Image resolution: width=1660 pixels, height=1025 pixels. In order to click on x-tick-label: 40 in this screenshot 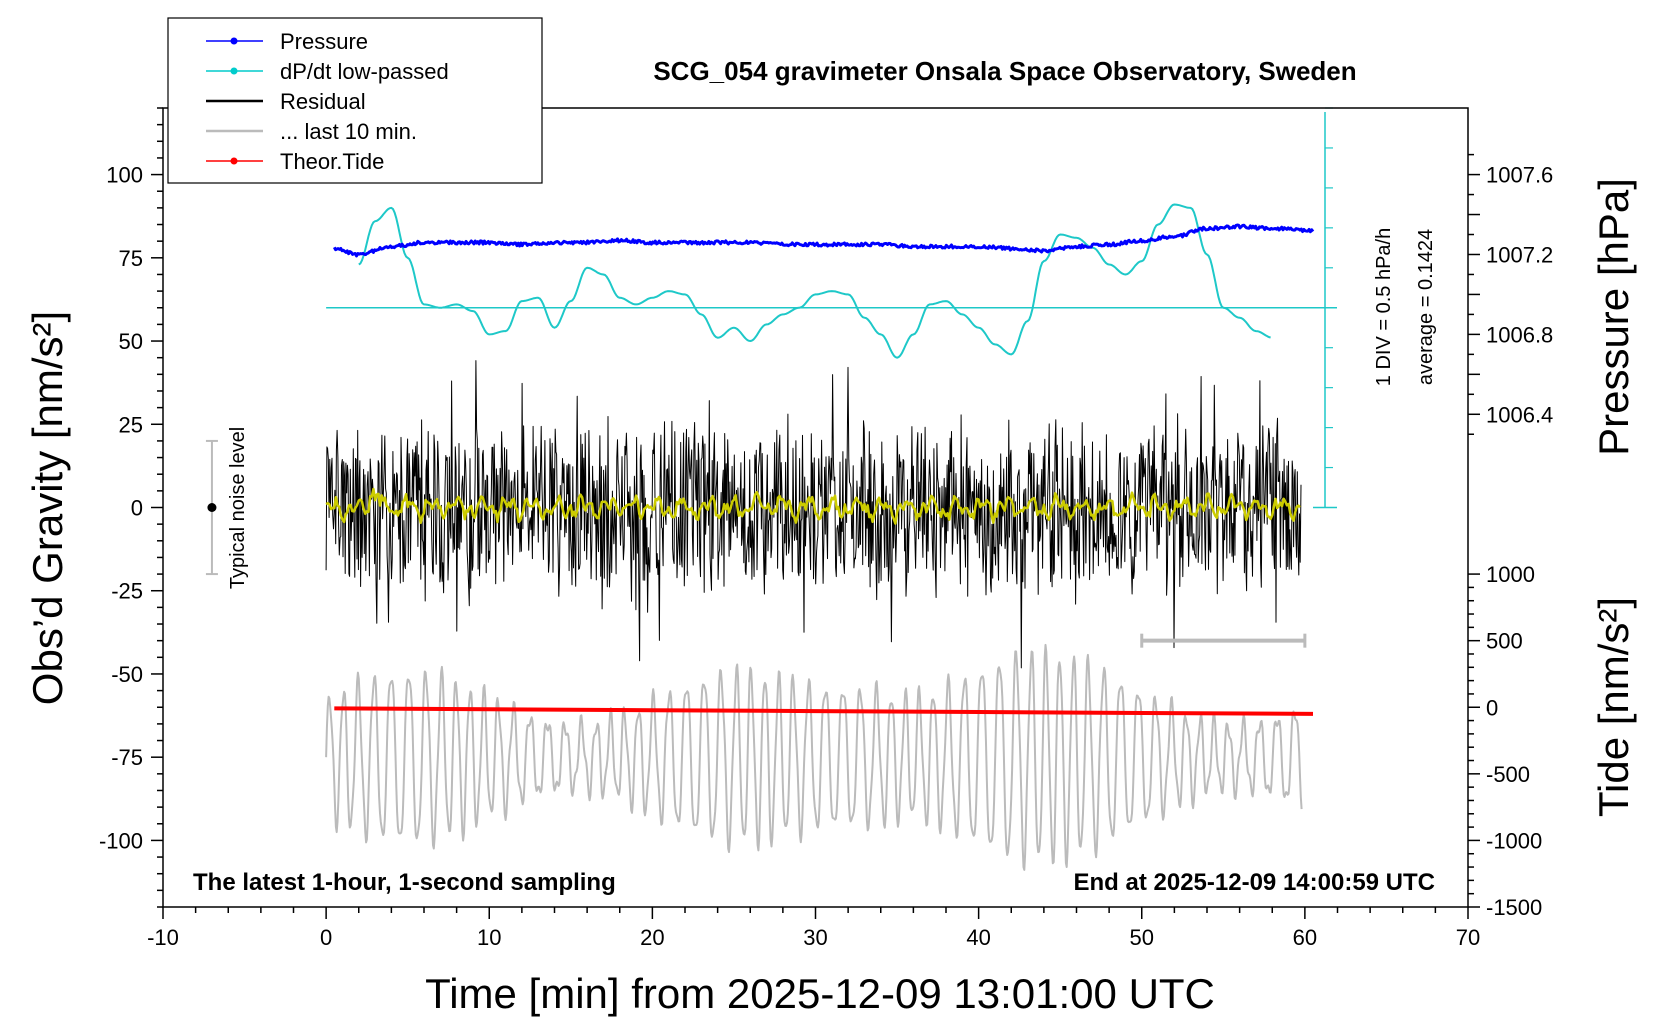, I will do `click(978, 937)`.